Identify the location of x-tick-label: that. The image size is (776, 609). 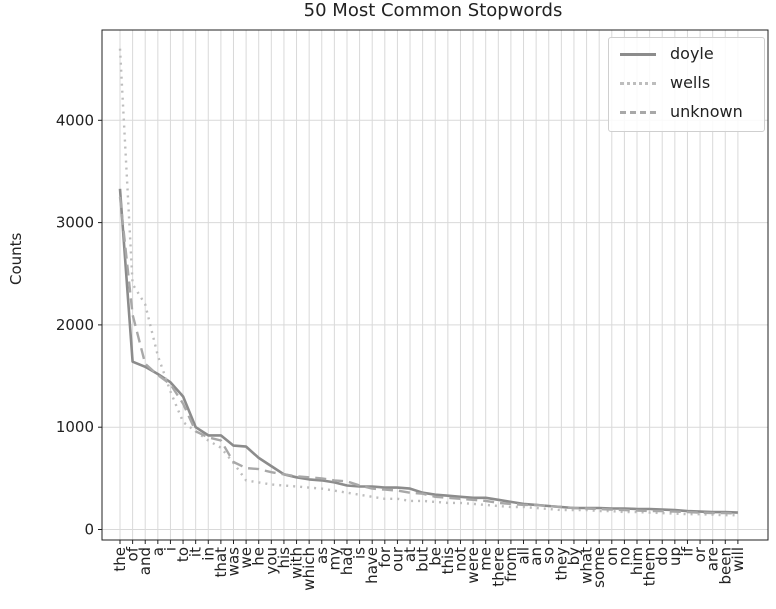
(221, 562).